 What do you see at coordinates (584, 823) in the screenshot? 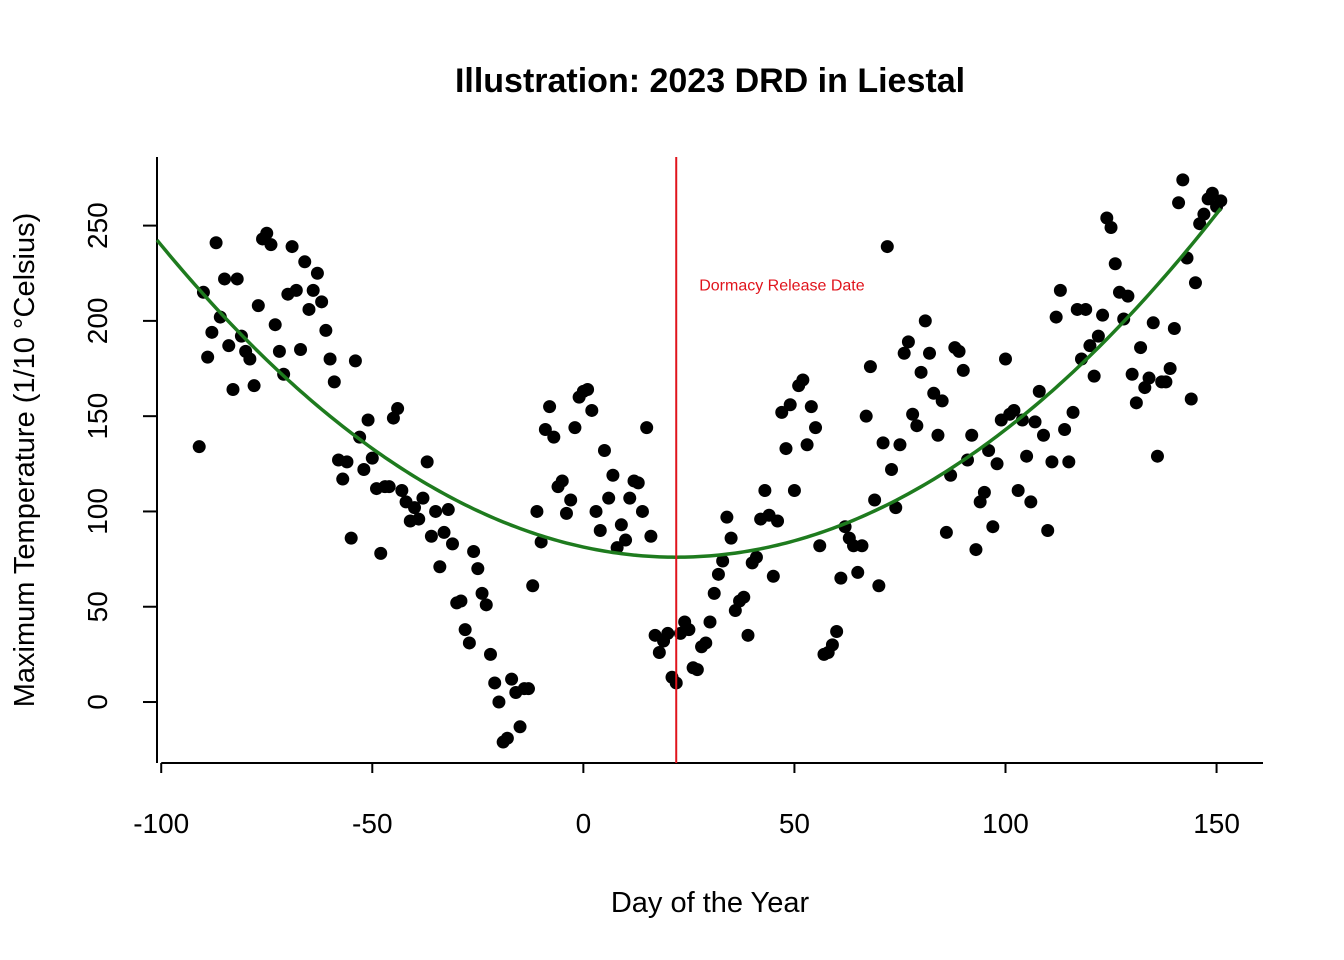
I see `x-tick-label: 0` at bounding box center [584, 823].